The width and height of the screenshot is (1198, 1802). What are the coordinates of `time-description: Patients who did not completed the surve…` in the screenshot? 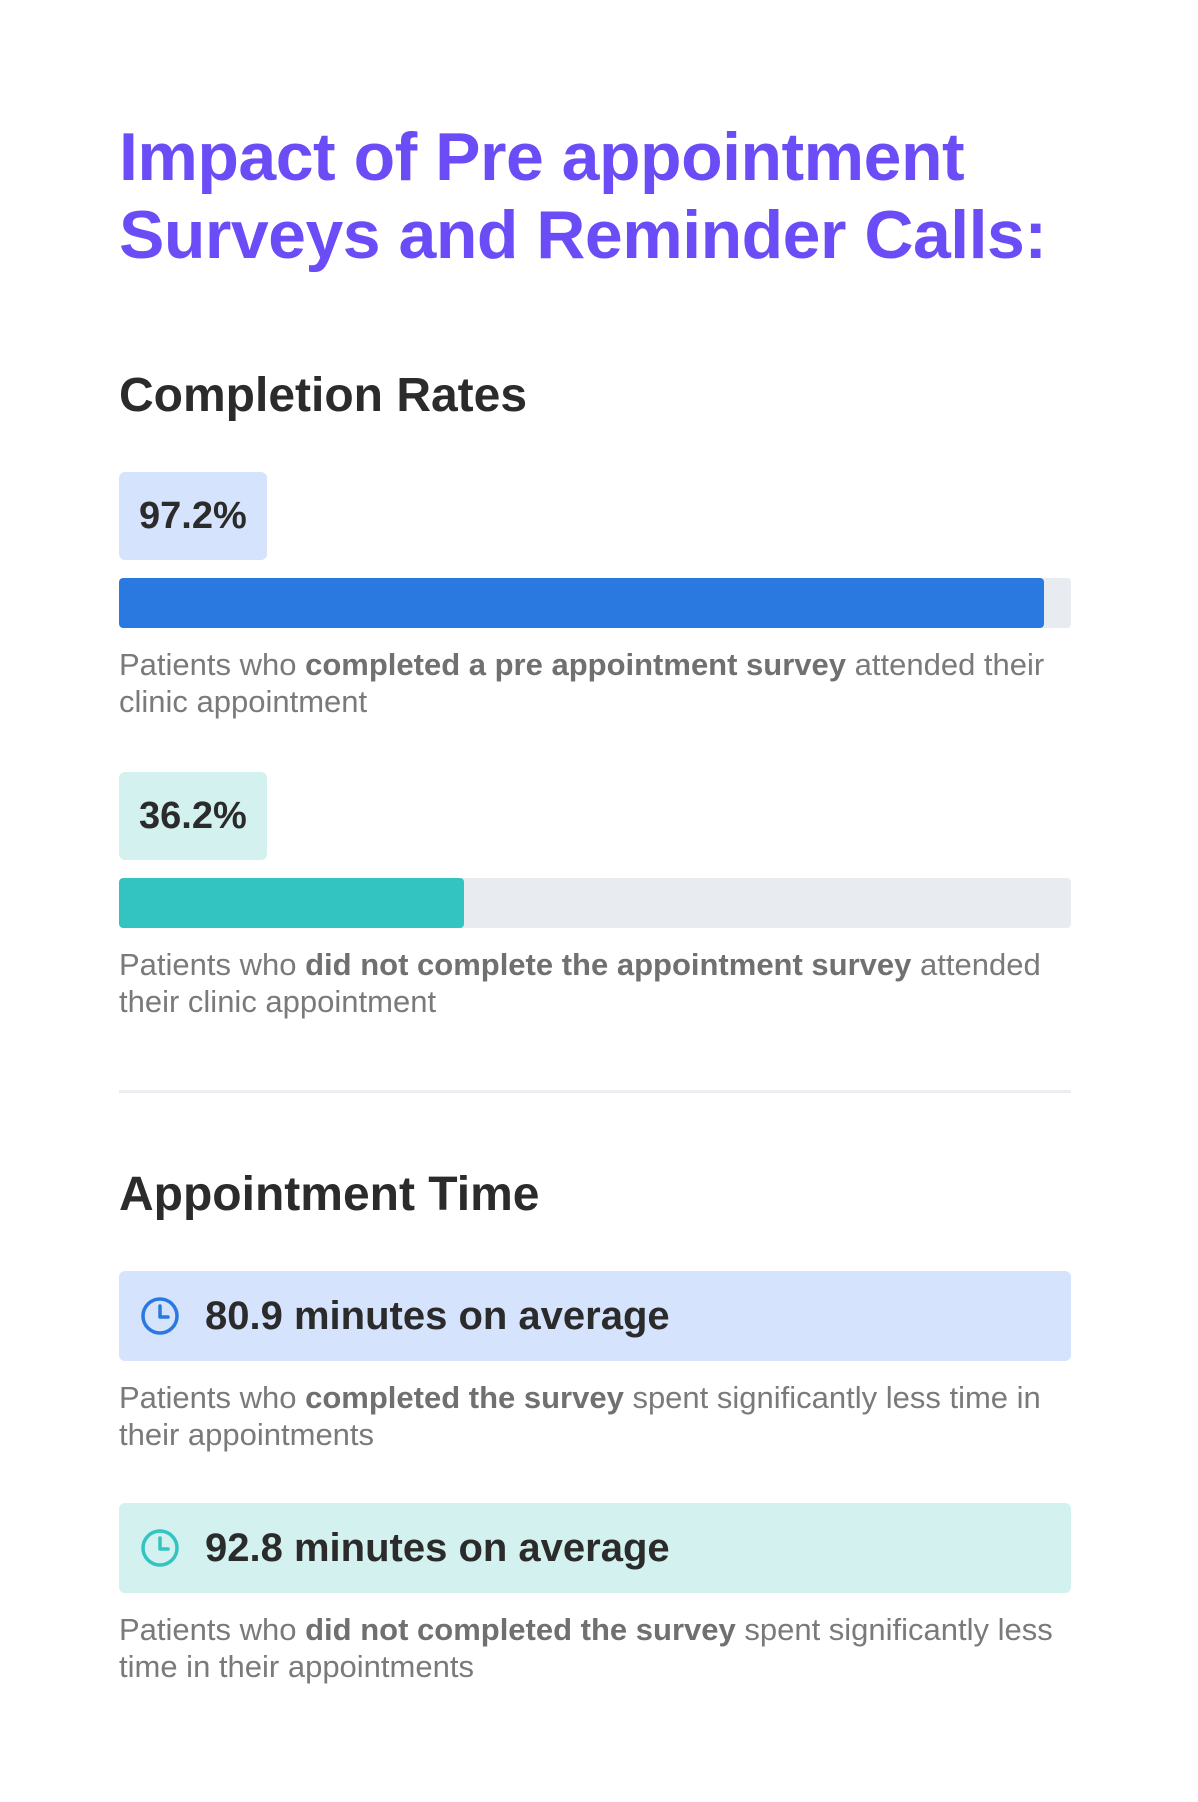 It's located at (586, 1648).